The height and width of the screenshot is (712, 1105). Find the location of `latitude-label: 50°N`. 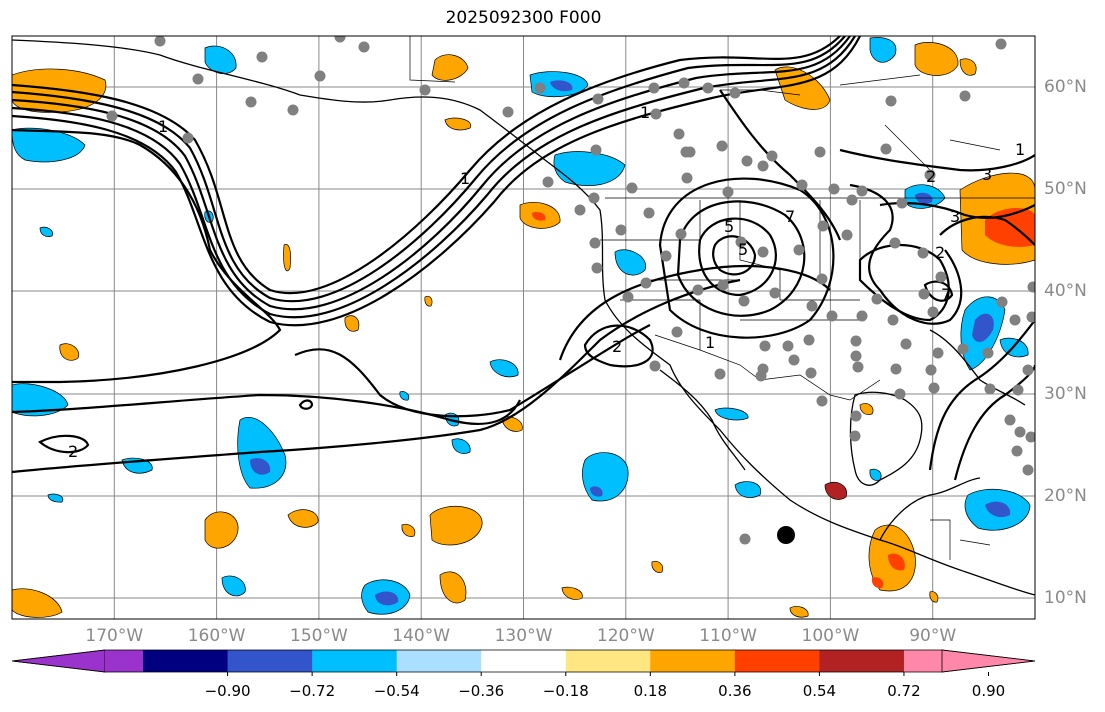

latitude-label: 50°N is located at coordinates (1065, 189).